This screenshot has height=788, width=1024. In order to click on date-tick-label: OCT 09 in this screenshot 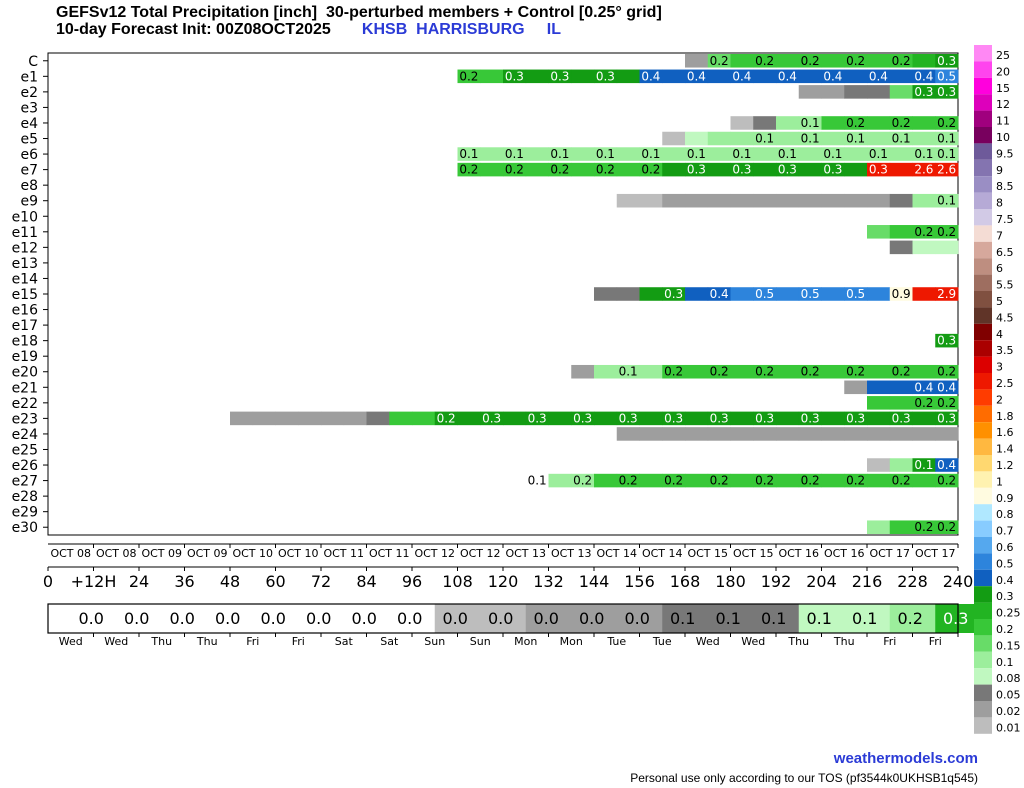, I will do `click(161, 553)`.